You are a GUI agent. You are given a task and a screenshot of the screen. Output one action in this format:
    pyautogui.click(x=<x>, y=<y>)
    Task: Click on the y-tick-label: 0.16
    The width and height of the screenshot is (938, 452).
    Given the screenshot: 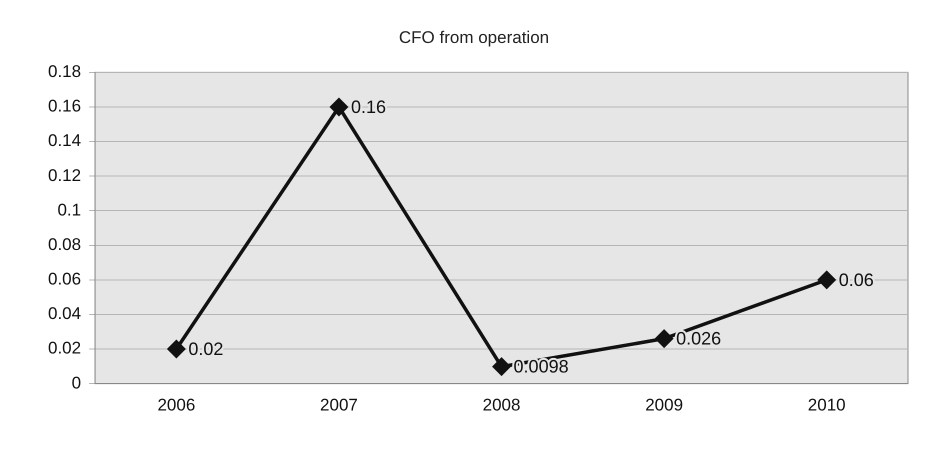 What is the action you would take?
    pyautogui.click(x=65, y=106)
    